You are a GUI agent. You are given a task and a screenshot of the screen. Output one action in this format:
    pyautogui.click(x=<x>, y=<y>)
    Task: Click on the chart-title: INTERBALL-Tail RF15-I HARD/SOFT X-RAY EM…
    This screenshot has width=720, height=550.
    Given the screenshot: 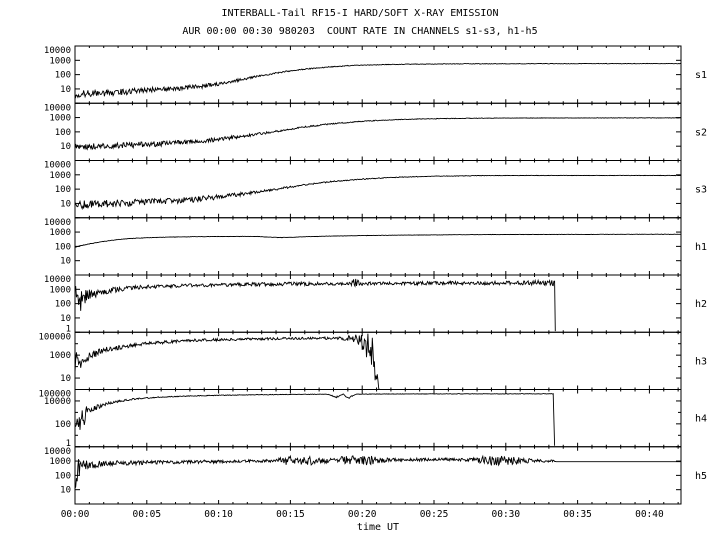 What is the action you would take?
    pyautogui.click(x=360, y=13)
    